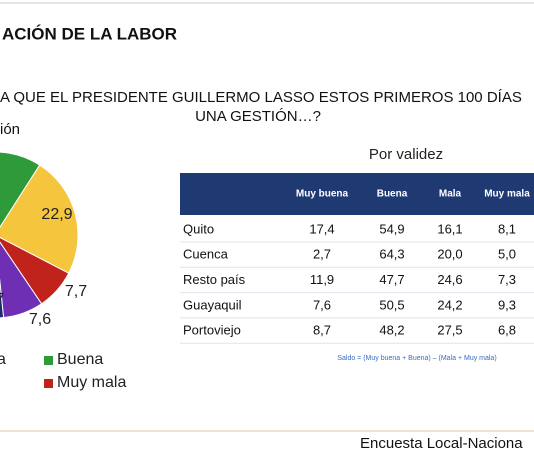  Describe the element at coordinates (212, 330) in the screenshot. I see `row-label: Portoviejo` at that location.